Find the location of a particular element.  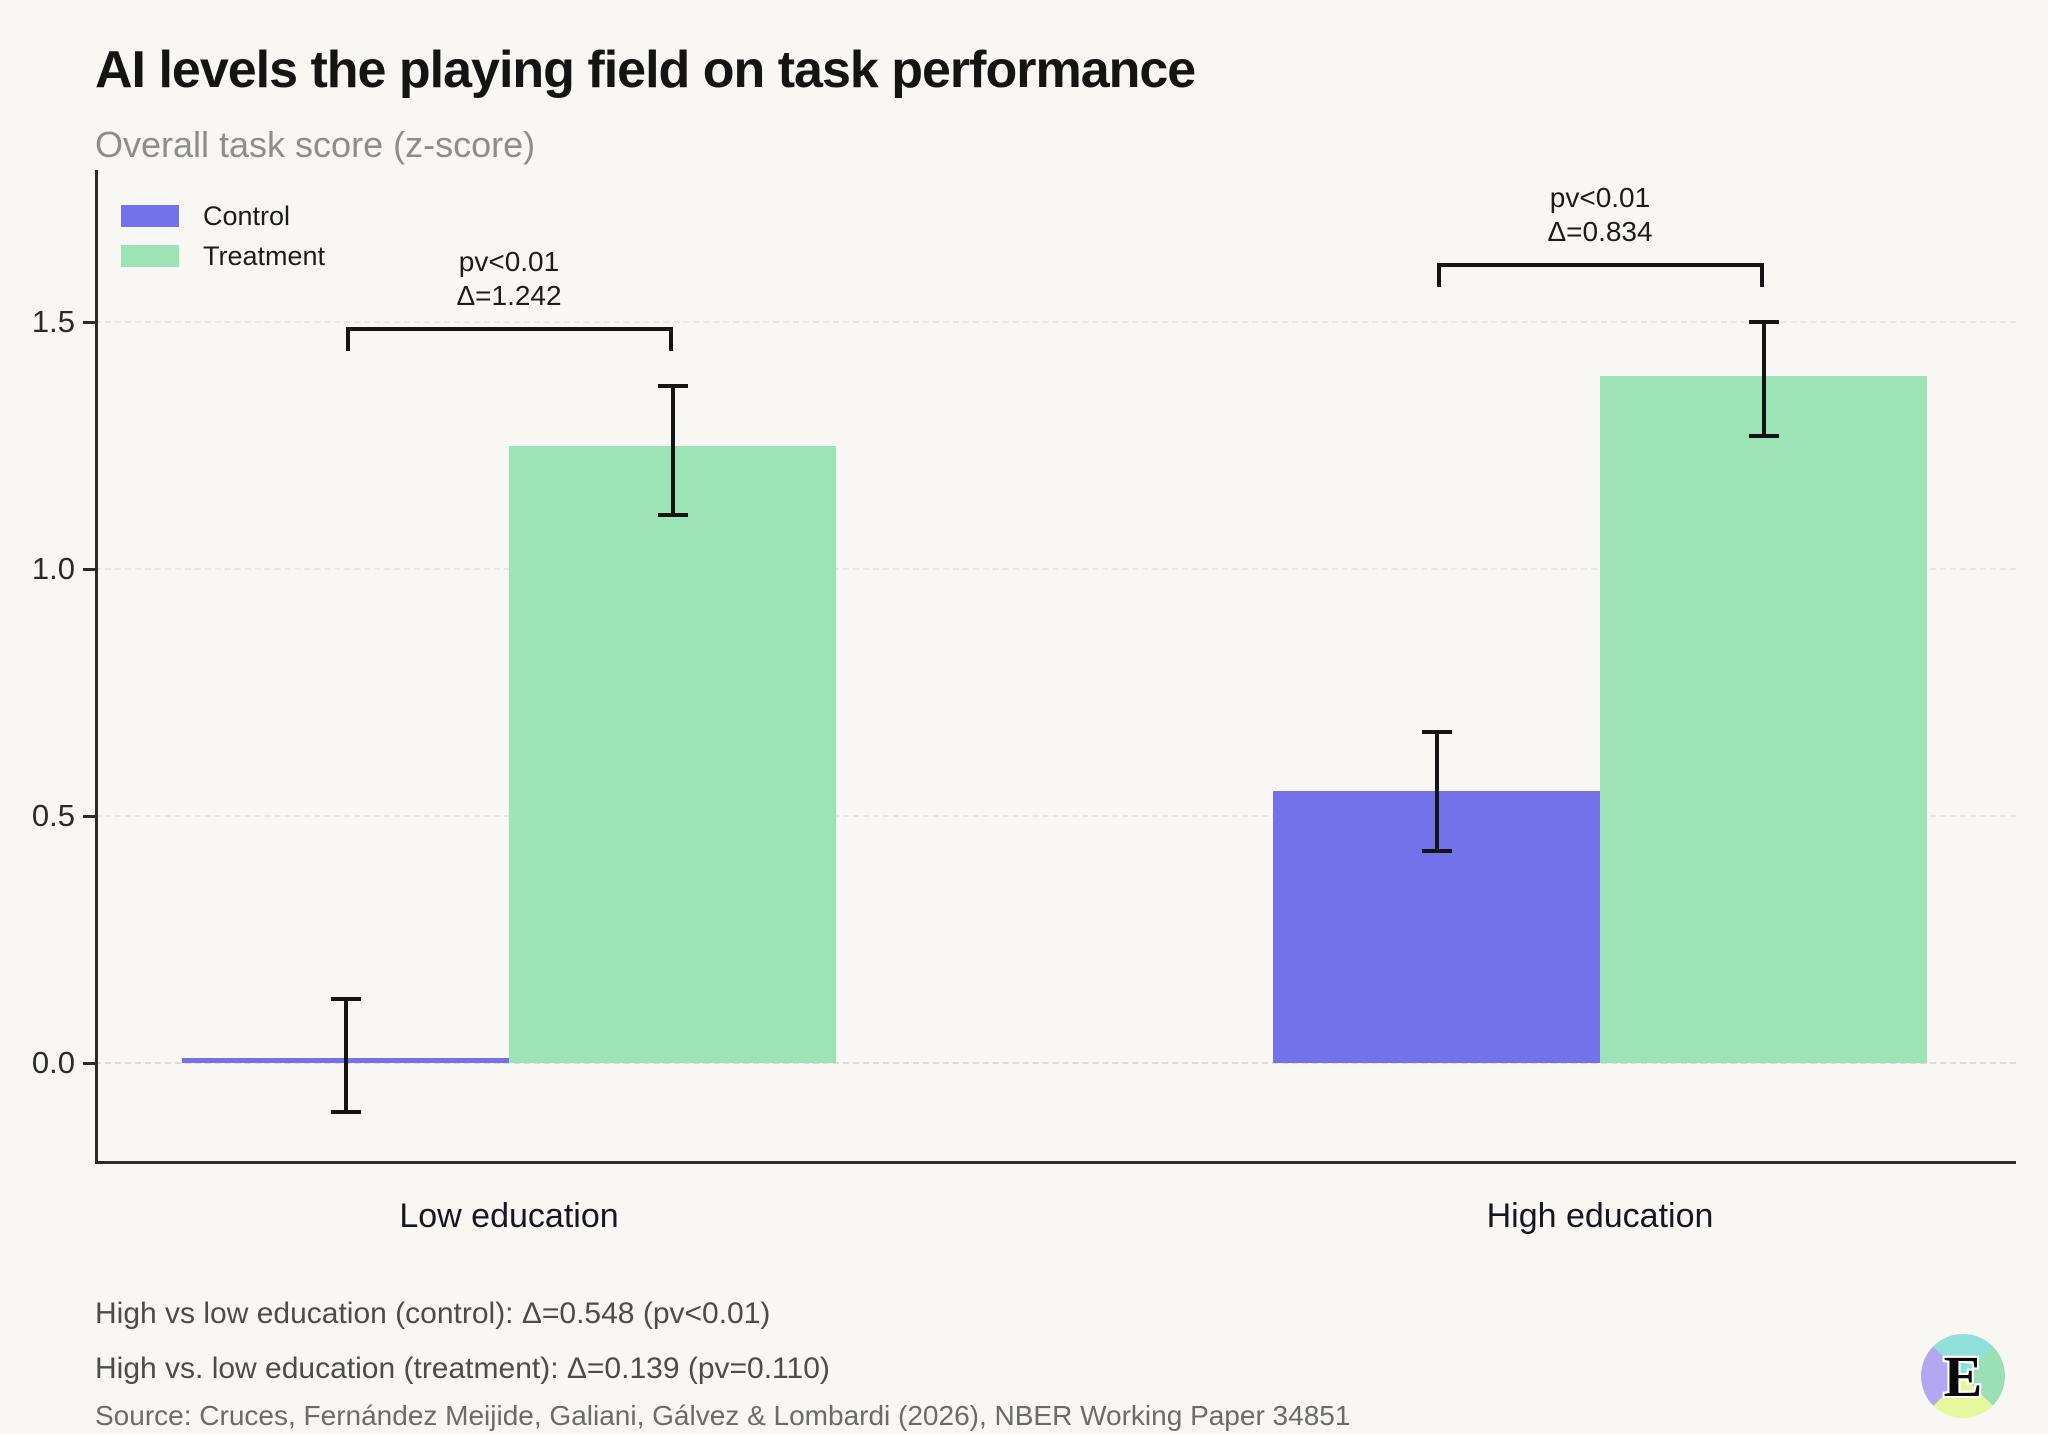

gridline-1.5 is located at coordinates (1055, 322).